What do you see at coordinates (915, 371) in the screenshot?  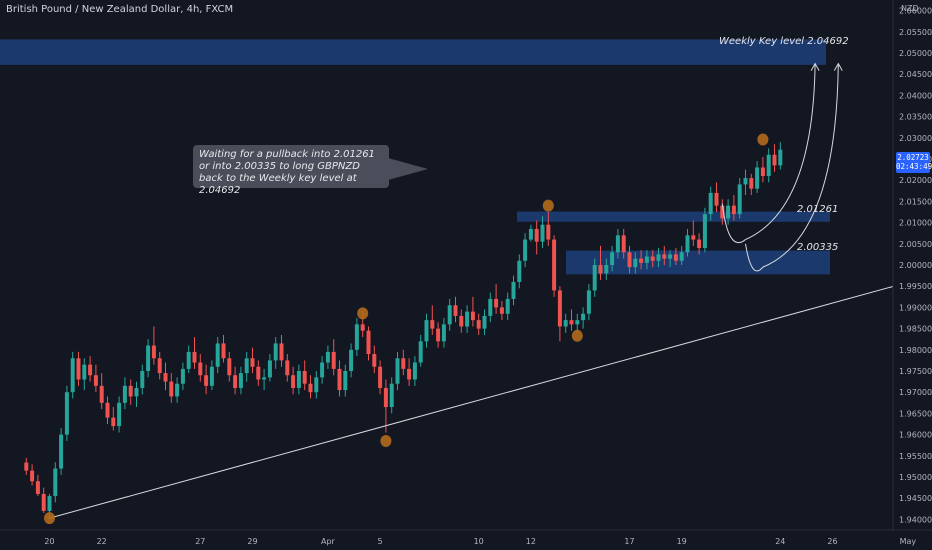 I see `price-tick-label: 1.97500` at bounding box center [915, 371].